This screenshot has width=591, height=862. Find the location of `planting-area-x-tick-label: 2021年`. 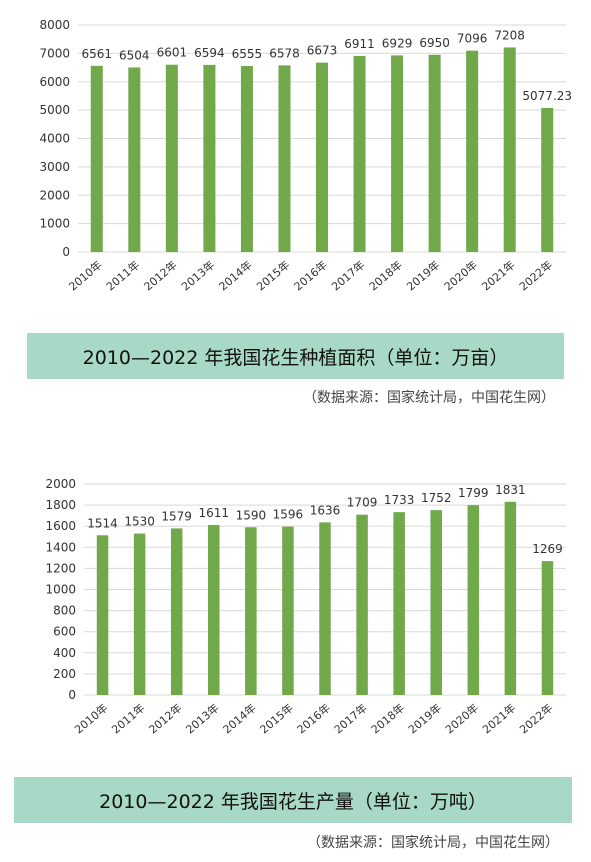

planting-area-x-tick-label: 2021年 is located at coordinates (498, 276).